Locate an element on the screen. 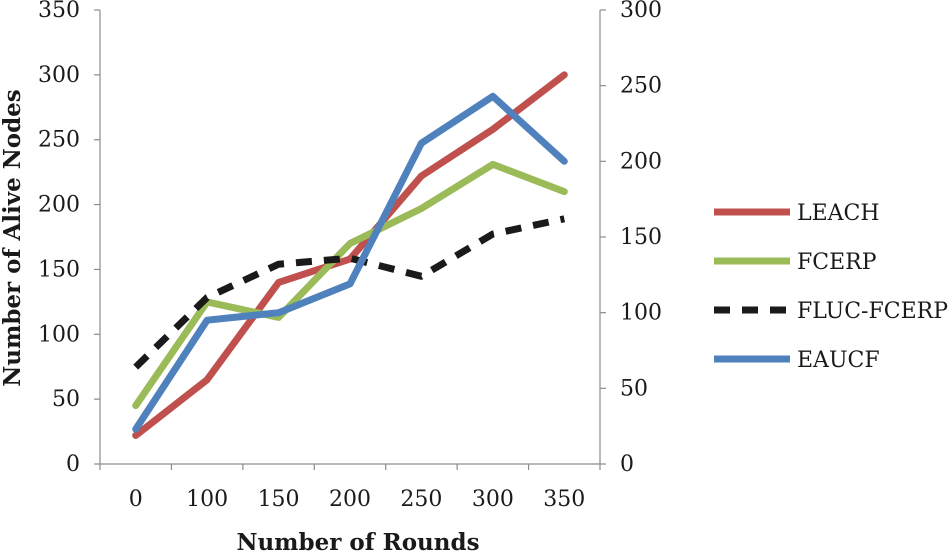  x-tick-label: 350 is located at coordinates (564, 499).